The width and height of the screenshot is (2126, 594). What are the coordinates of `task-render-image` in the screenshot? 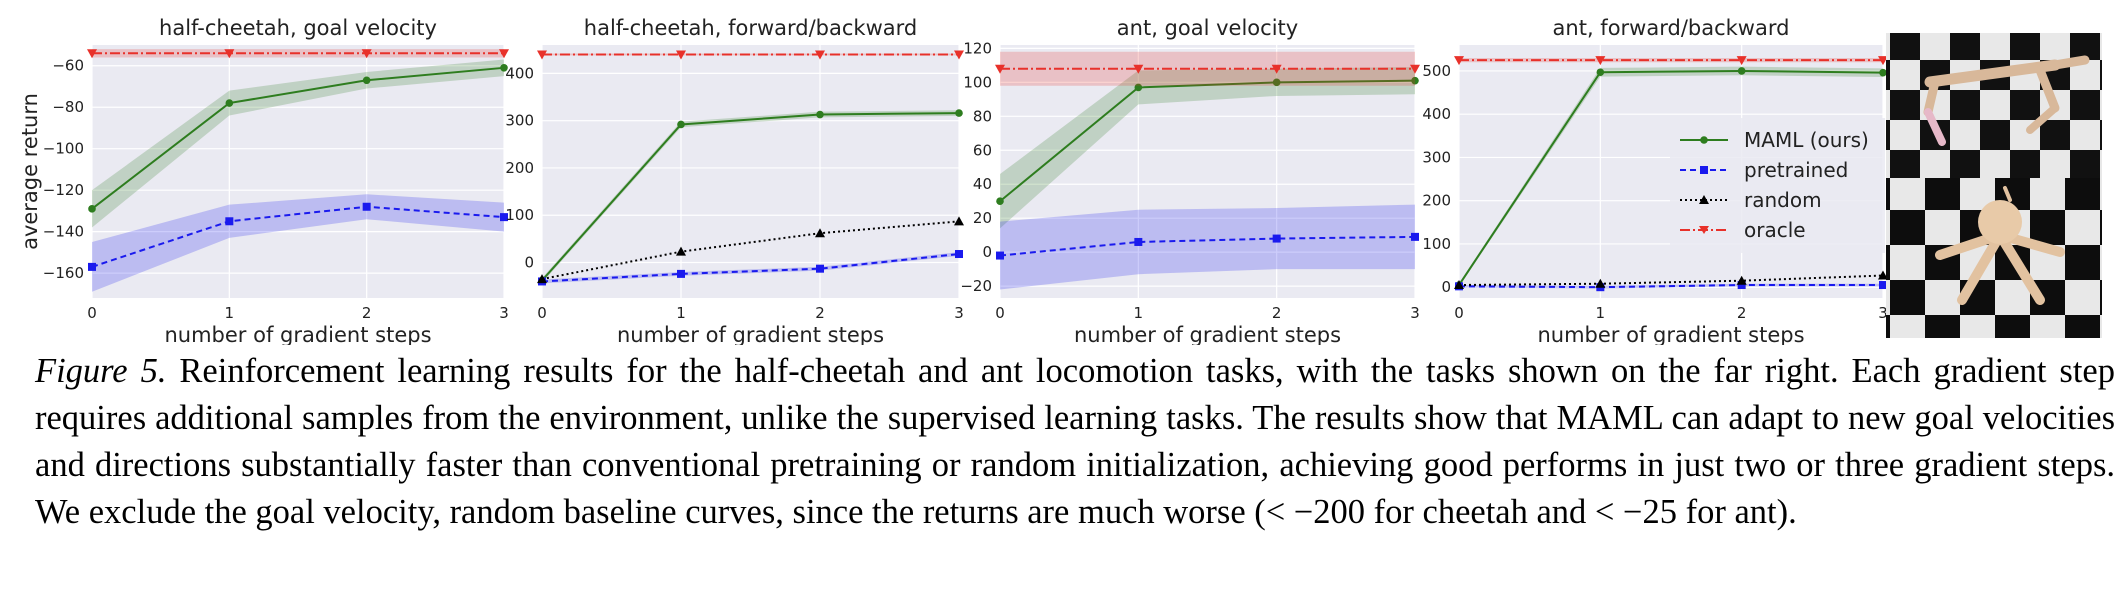 It's located at (1994, 185).